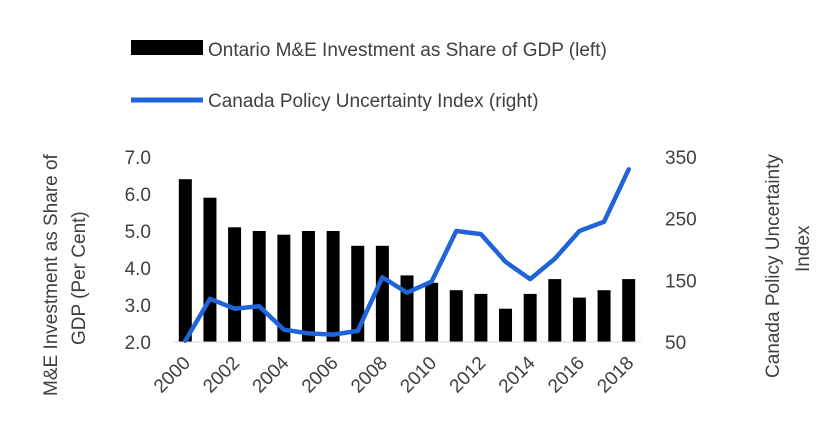 The height and width of the screenshot is (435, 822). I want to click on x-tick-label: 2018, so click(615, 375).